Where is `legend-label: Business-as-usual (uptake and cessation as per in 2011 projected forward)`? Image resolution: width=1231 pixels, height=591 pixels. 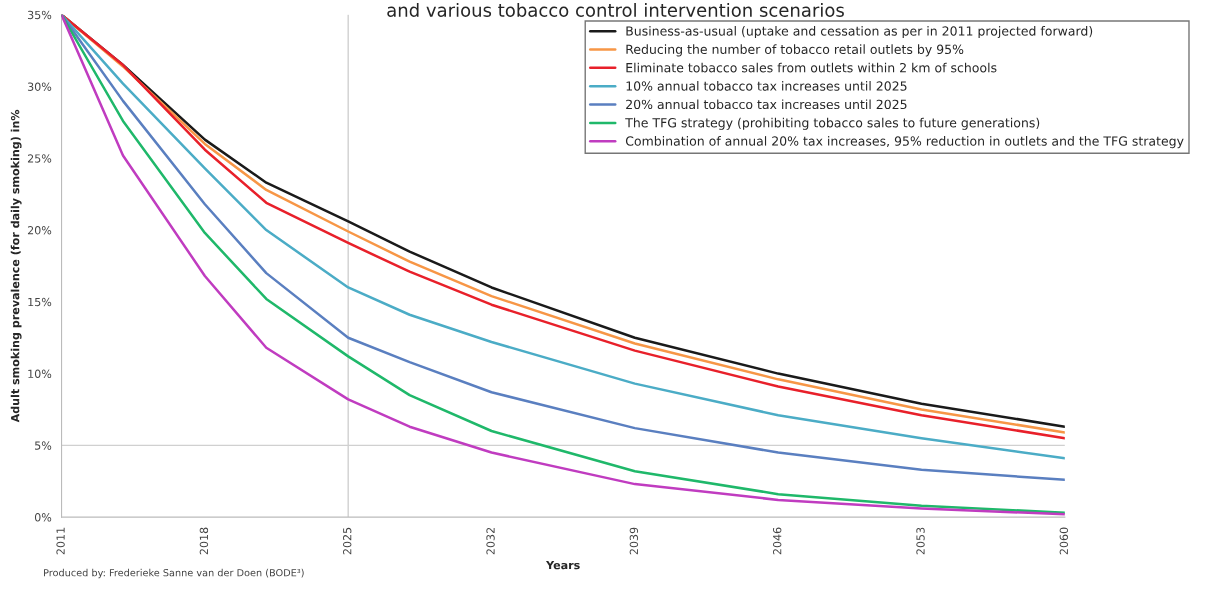
legend-label: Business-as-usual (uptake and cessation as per in 2011 projected forward) is located at coordinates (859, 32).